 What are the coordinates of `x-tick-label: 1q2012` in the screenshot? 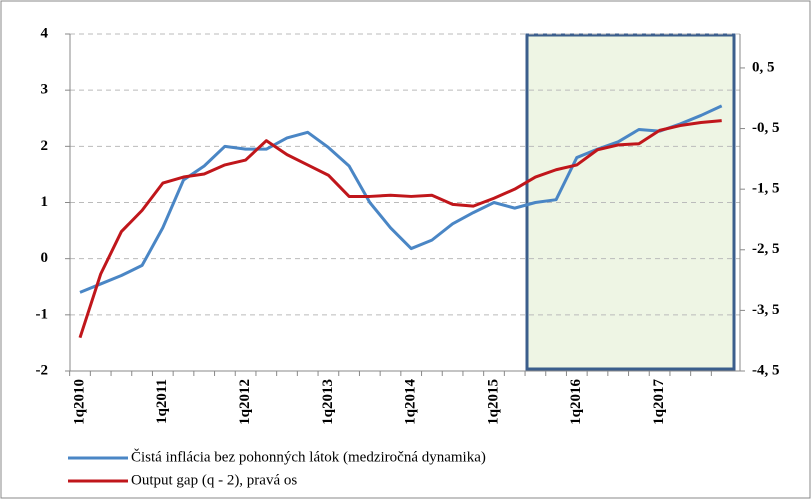 It's located at (245, 402).